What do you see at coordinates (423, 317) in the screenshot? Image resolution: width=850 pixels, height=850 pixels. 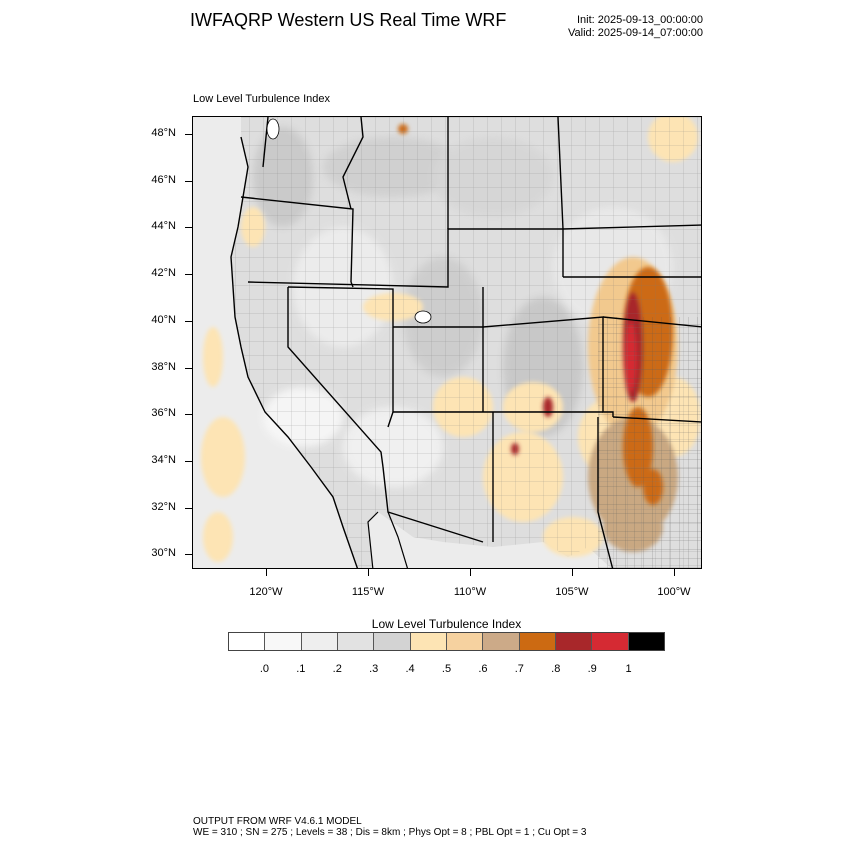 I see `great-salt-lake` at bounding box center [423, 317].